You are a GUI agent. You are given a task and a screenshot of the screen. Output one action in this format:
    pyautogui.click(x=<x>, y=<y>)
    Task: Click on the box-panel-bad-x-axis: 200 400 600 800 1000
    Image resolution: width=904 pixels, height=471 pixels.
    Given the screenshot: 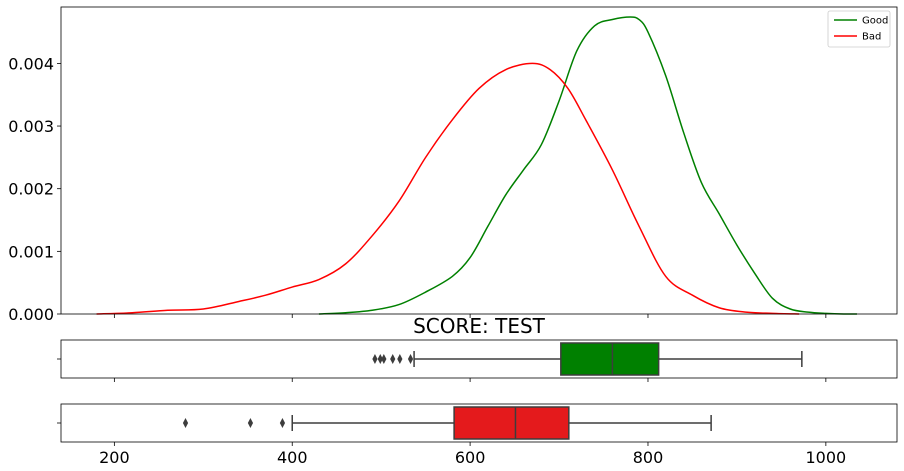 What is the action you would take?
    pyautogui.click(x=472, y=454)
    